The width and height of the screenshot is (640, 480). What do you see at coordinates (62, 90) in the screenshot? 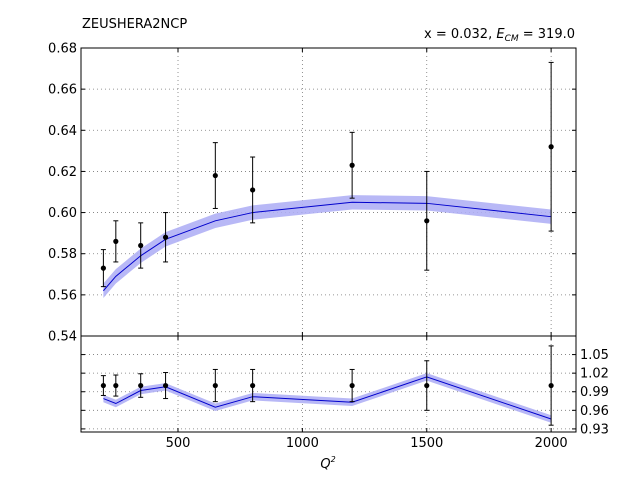
I see `y-tick-label: 0.66` at bounding box center [62, 90].